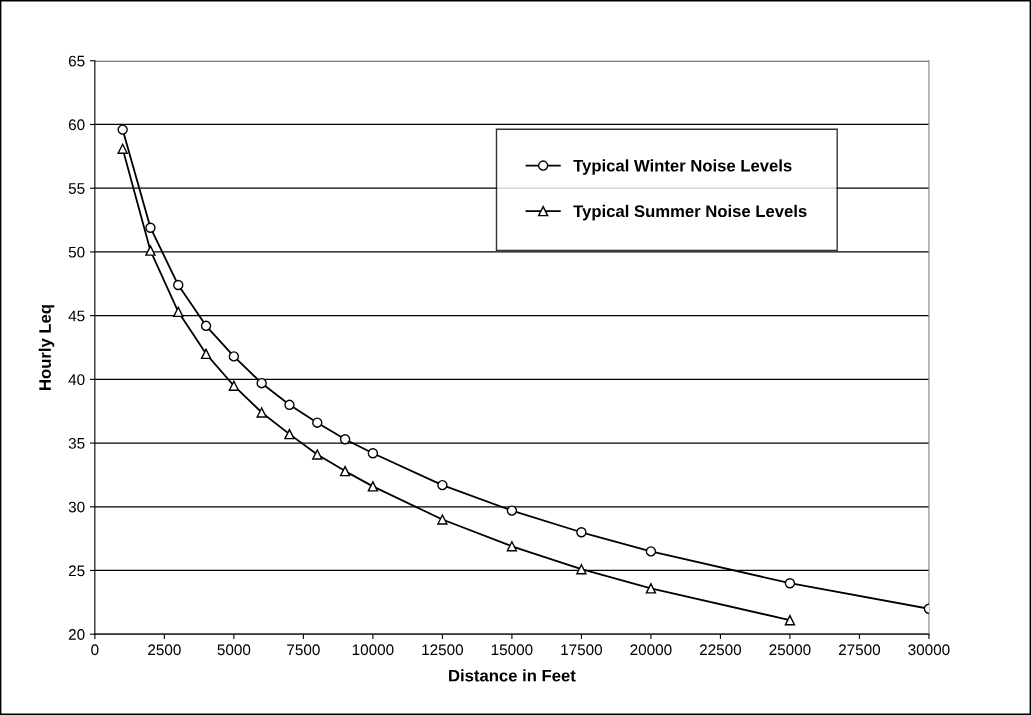  What do you see at coordinates (164, 650) in the screenshot?
I see `x-tick-label: 2500` at bounding box center [164, 650].